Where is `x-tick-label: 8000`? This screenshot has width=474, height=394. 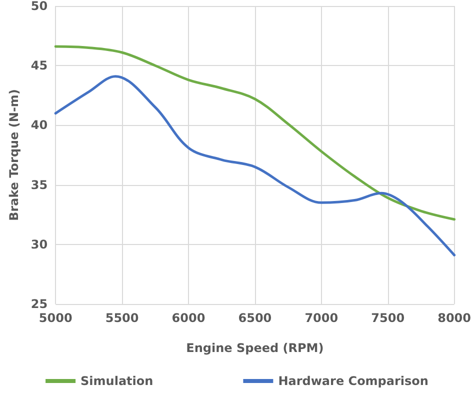 x-tick-label: 8000 is located at coordinates (455, 318).